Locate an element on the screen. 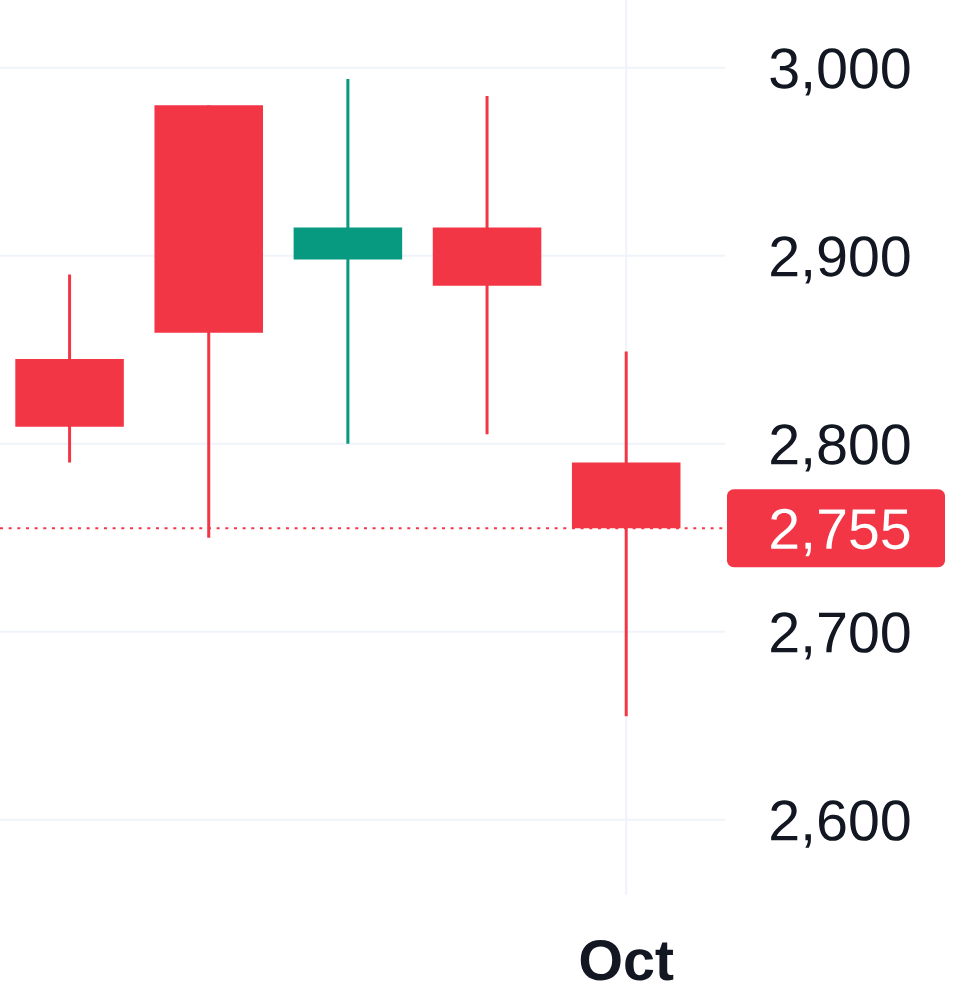 This screenshot has width=967, height=1008. y-tick-label: 2,900 is located at coordinates (840, 260).